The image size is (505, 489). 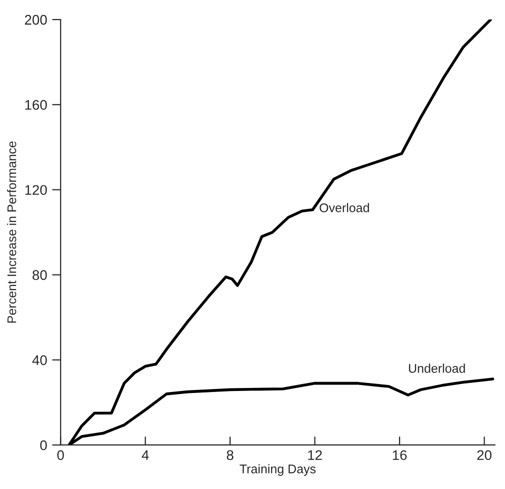 What do you see at coordinates (399, 455) in the screenshot?
I see `x-tick-label: 16` at bounding box center [399, 455].